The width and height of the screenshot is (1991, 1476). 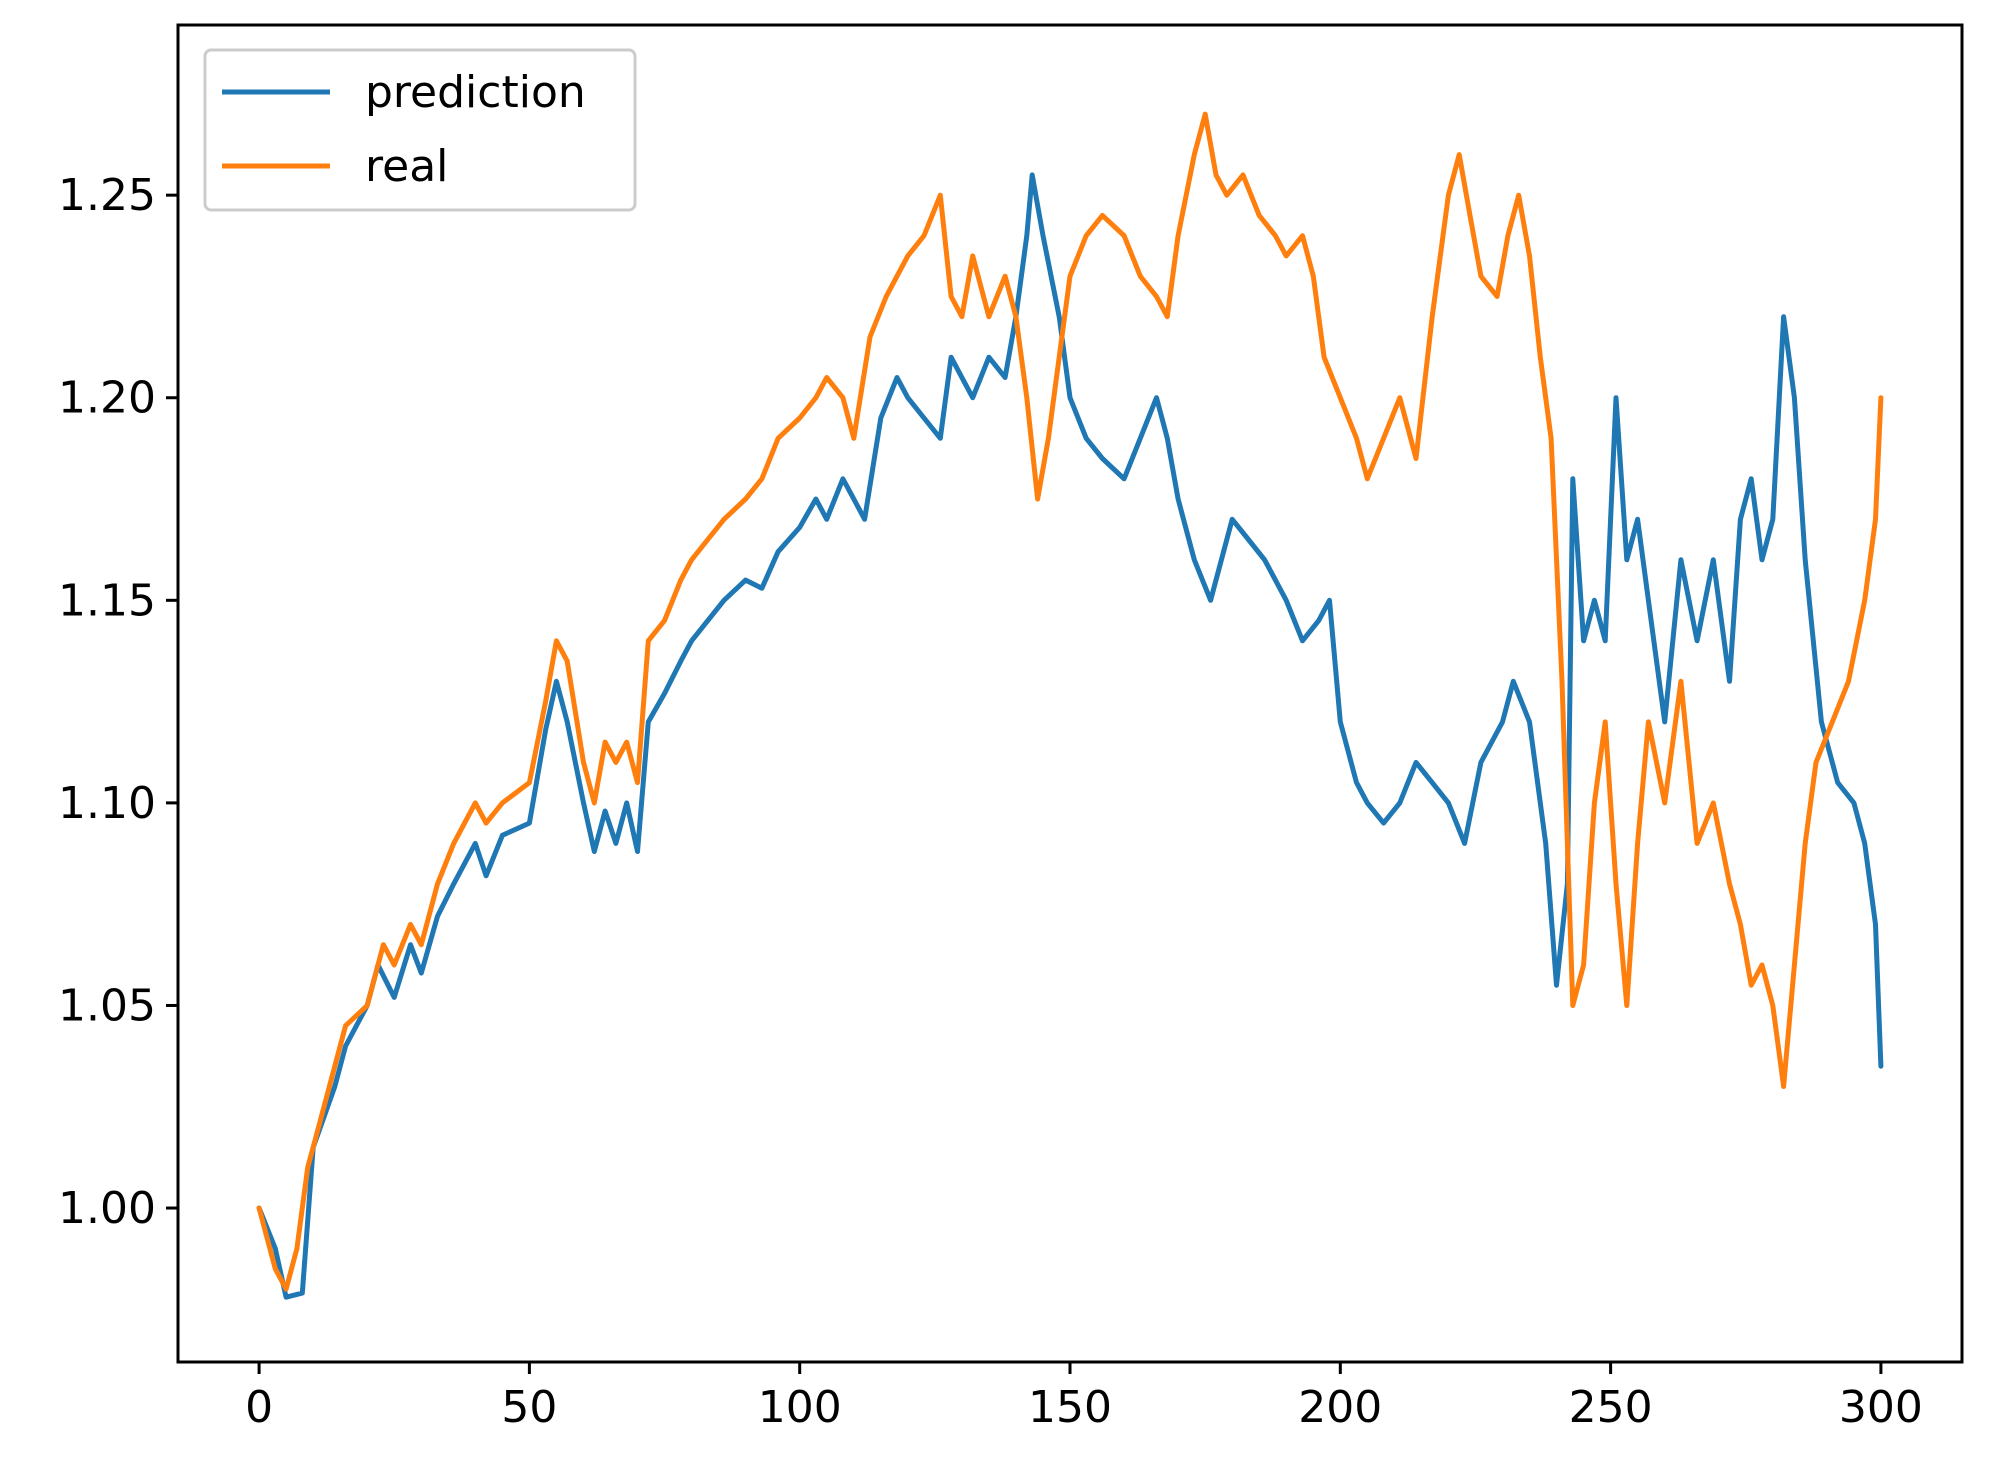 I want to click on legend: prediction real, so click(x=420, y=130).